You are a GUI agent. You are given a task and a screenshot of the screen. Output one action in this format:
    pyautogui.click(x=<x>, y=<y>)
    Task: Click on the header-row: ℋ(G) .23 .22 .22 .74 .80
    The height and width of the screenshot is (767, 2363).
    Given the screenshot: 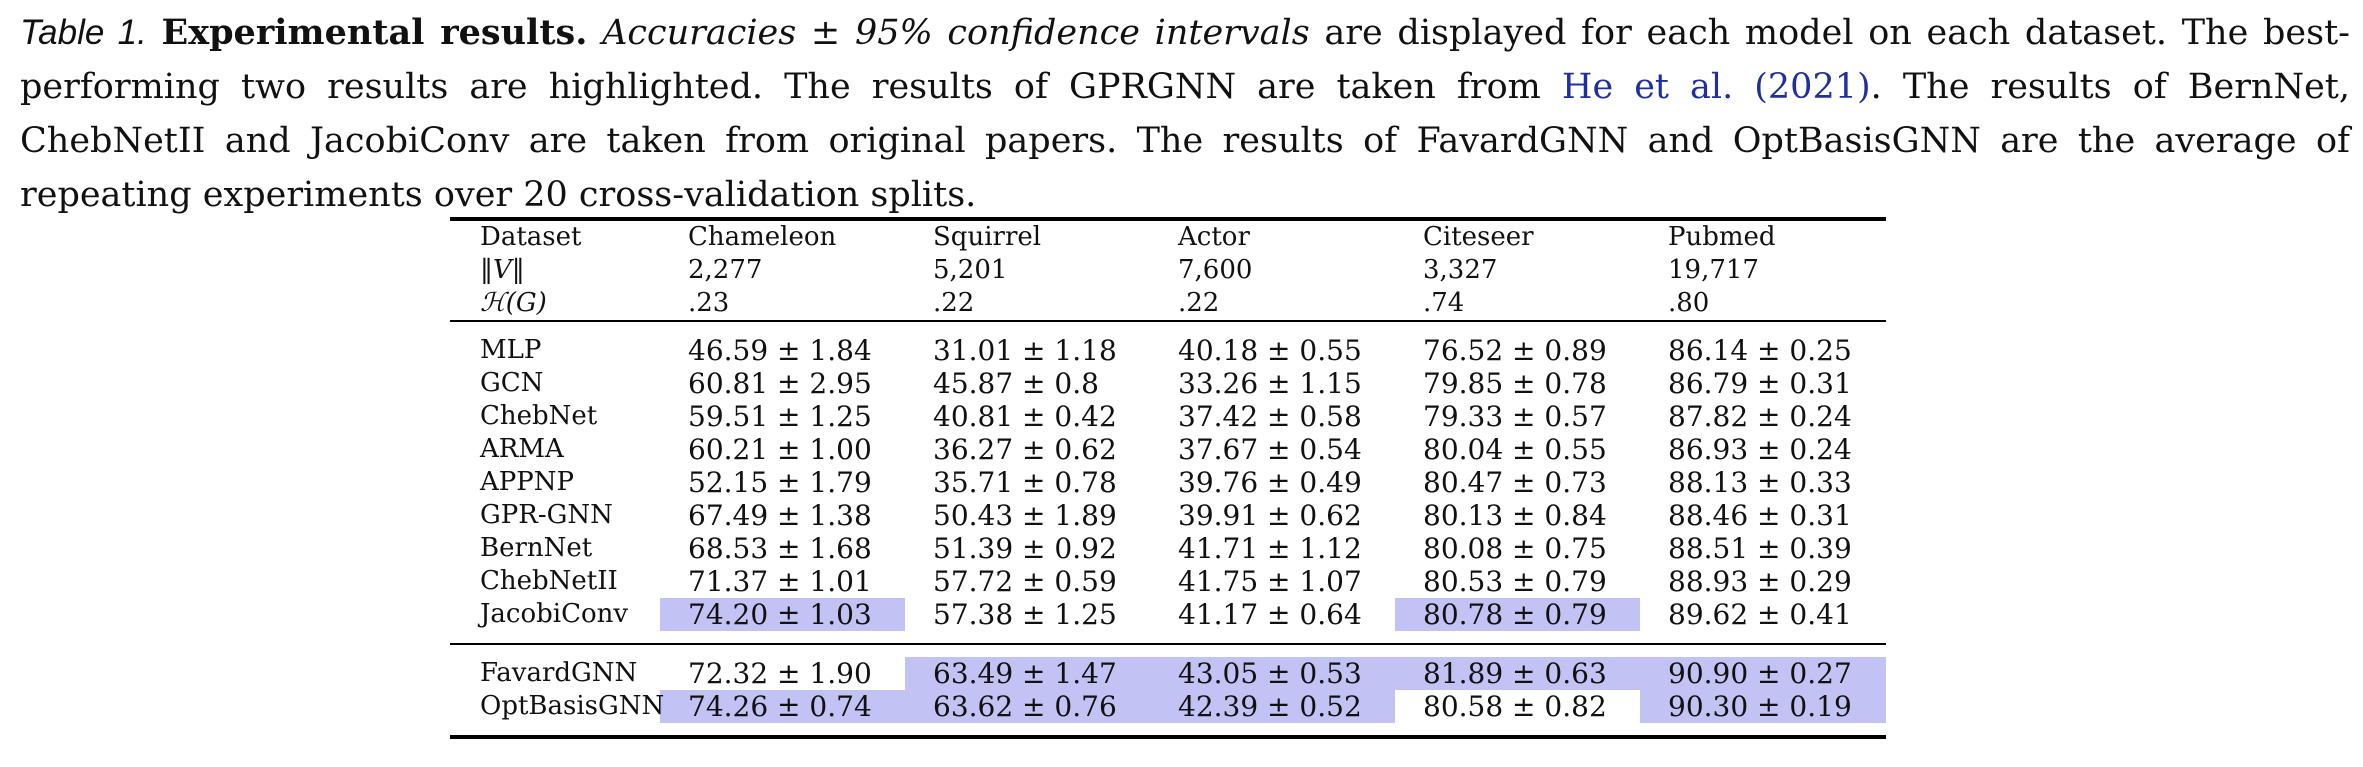 What is the action you would take?
    pyautogui.click(x=1168, y=304)
    